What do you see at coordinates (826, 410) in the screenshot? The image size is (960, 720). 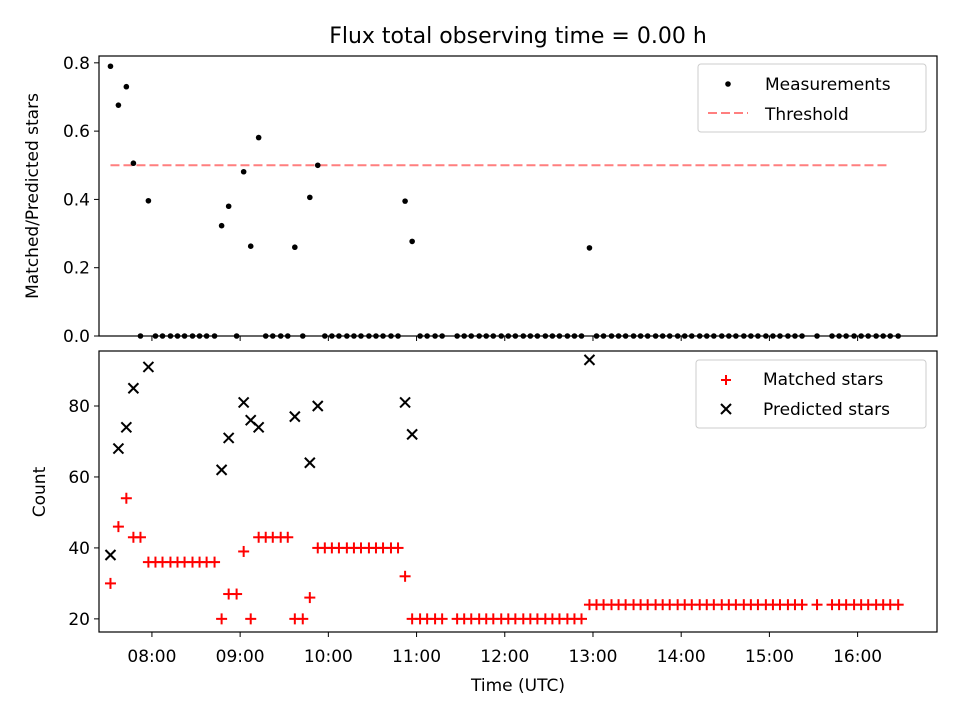 I see `legend-predicted-label: Predicted stars` at bounding box center [826, 410].